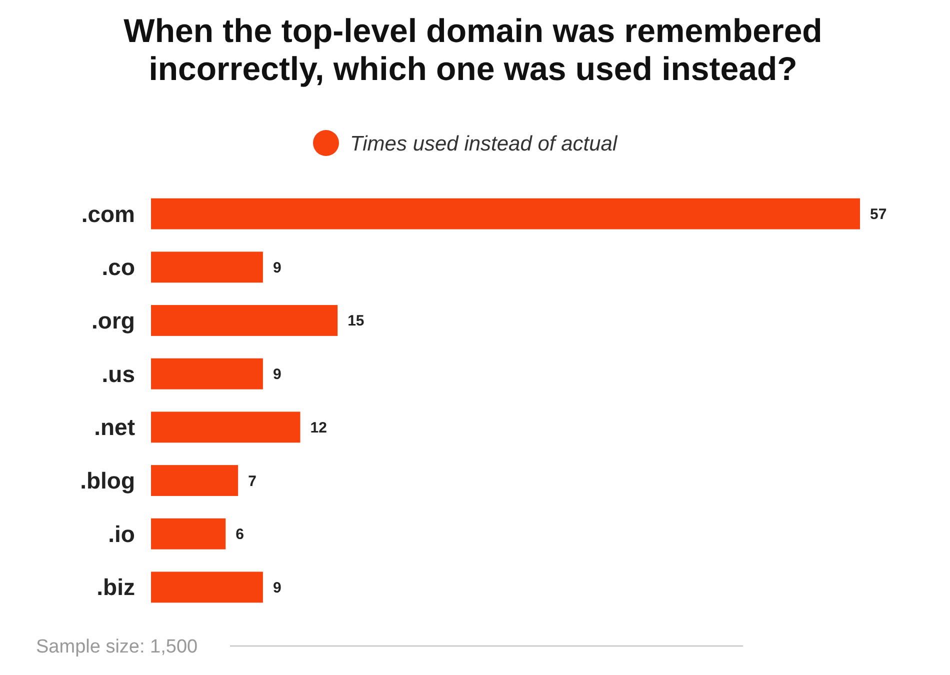 The height and width of the screenshot is (675, 950). What do you see at coordinates (118, 373) in the screenshot?
I see `y-tick-label: .us` at bounding box center [118, 373].